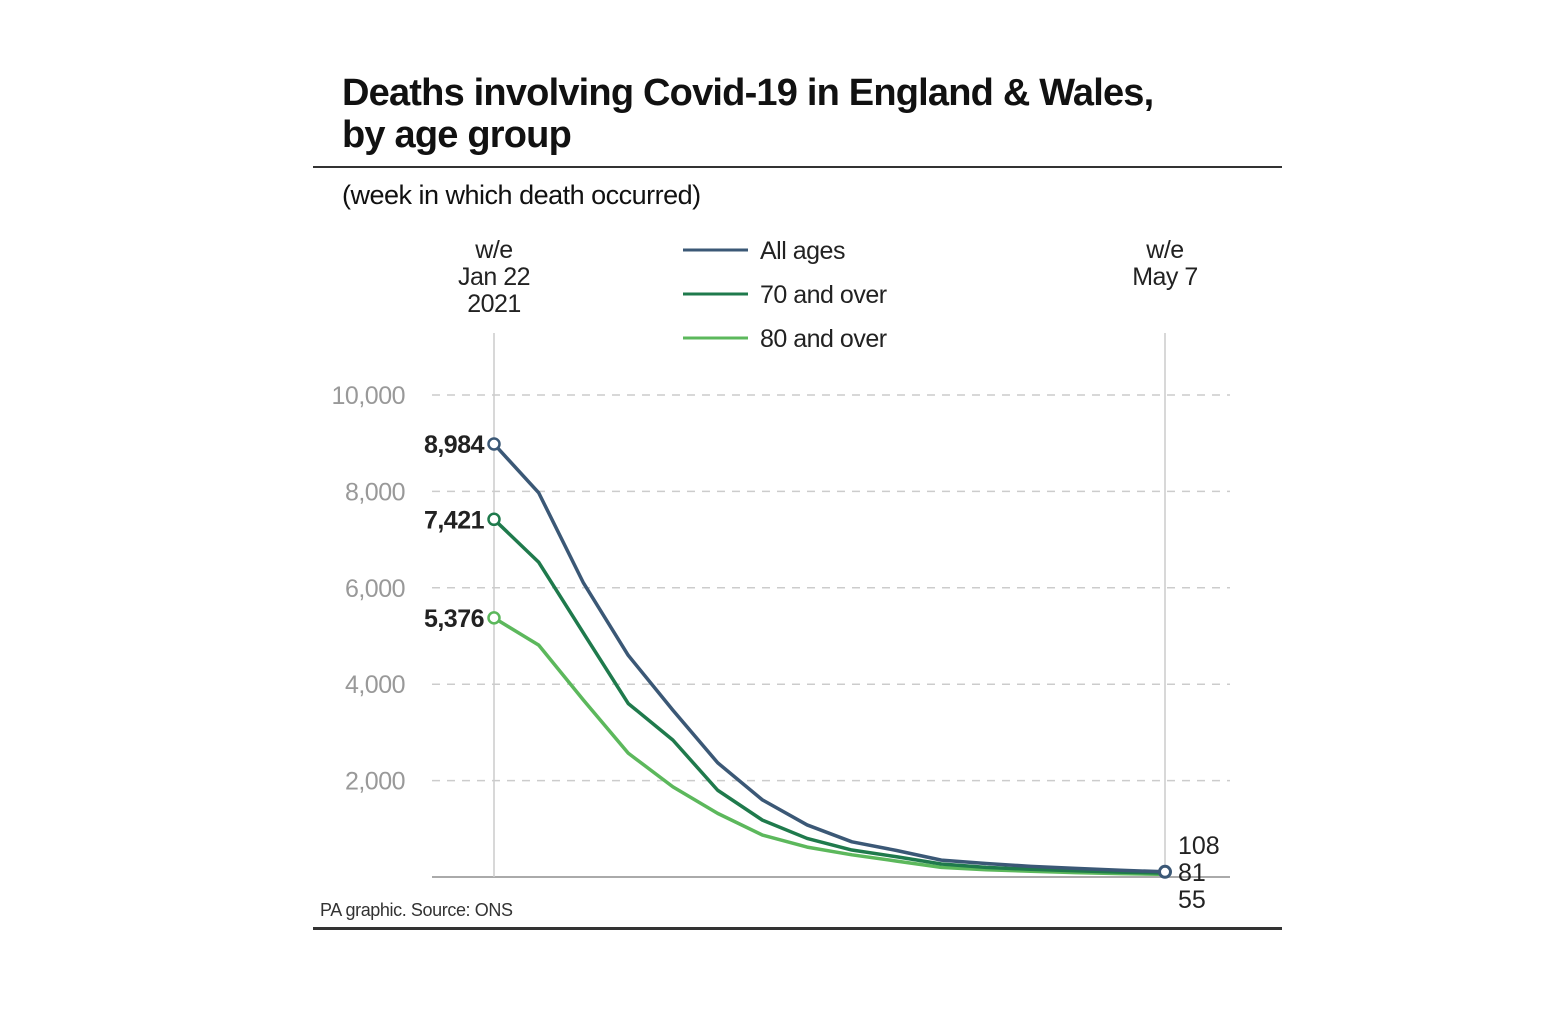 Image resolution: width=1548 pixels, height=1032 pixels. I want to click on y-tick-label: 10,000, so click(368, 396).